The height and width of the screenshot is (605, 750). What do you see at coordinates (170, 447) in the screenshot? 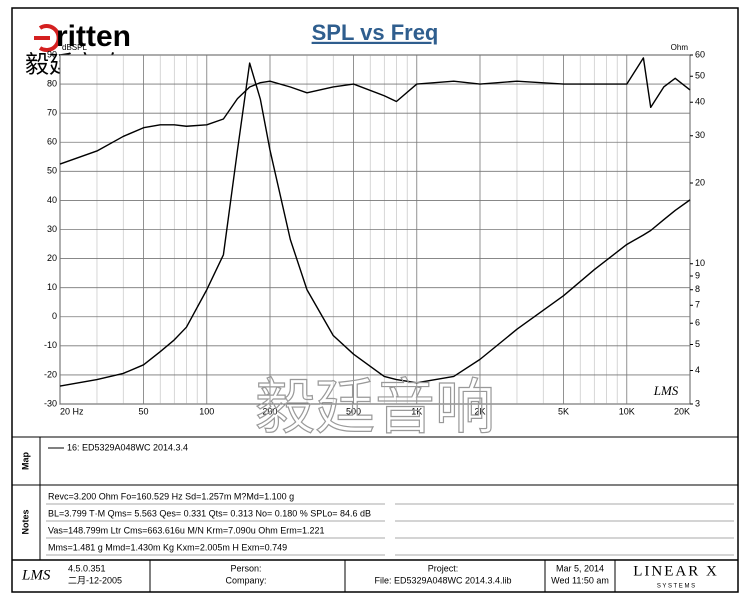
I see `legend-note: 2014.3.4` at bounding box center [170, 447].